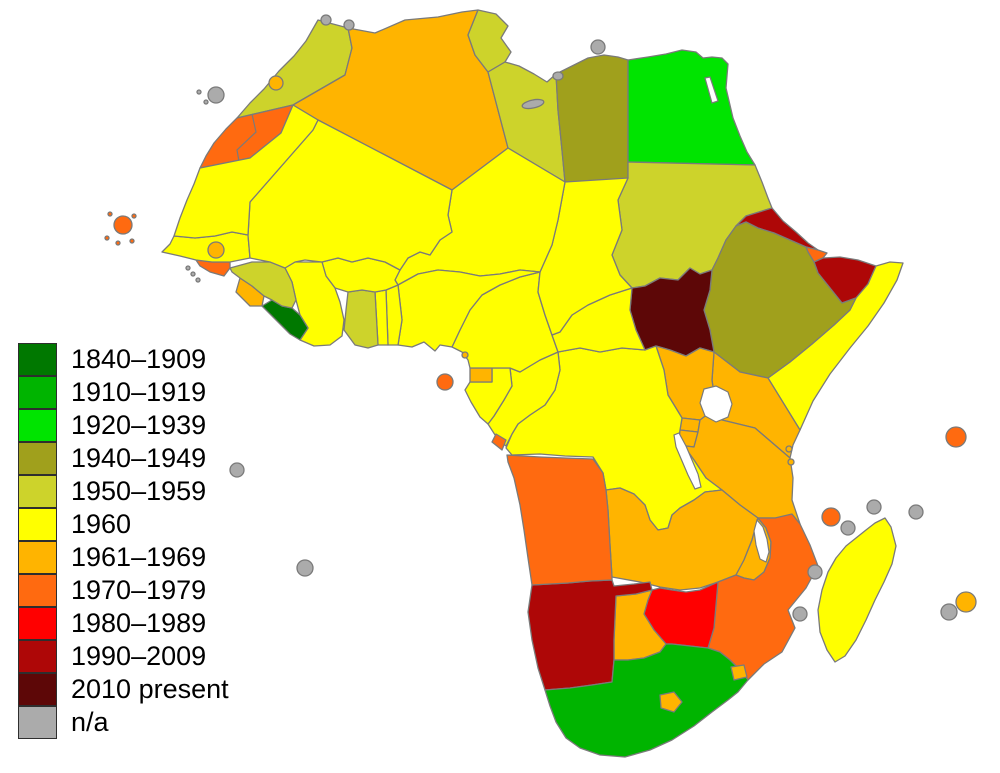 This screenshot has height=773, width=1000. I want to click on legend-row: 2010 present, so click(123, 689).